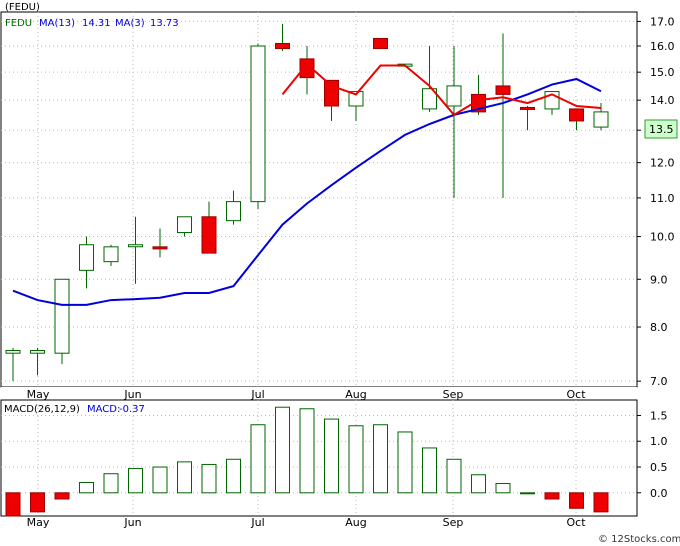  I want to click on price-tick-label: 8.0, so click(659, 327).